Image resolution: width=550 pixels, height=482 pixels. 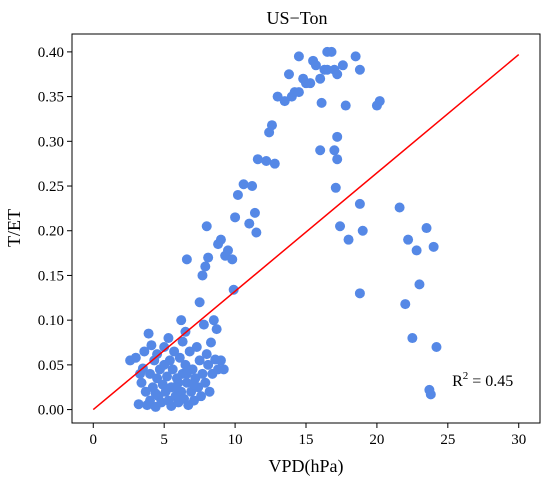 What do you see at coordinates (94, 440) in the screenshot?
I see `x-tick-label: 0` at bounding box center [94, 440].